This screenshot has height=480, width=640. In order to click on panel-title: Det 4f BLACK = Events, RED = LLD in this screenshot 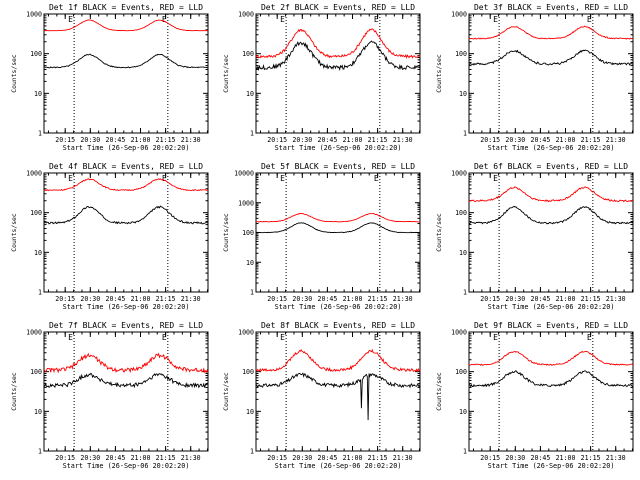, I will do `click(126, 166)`.